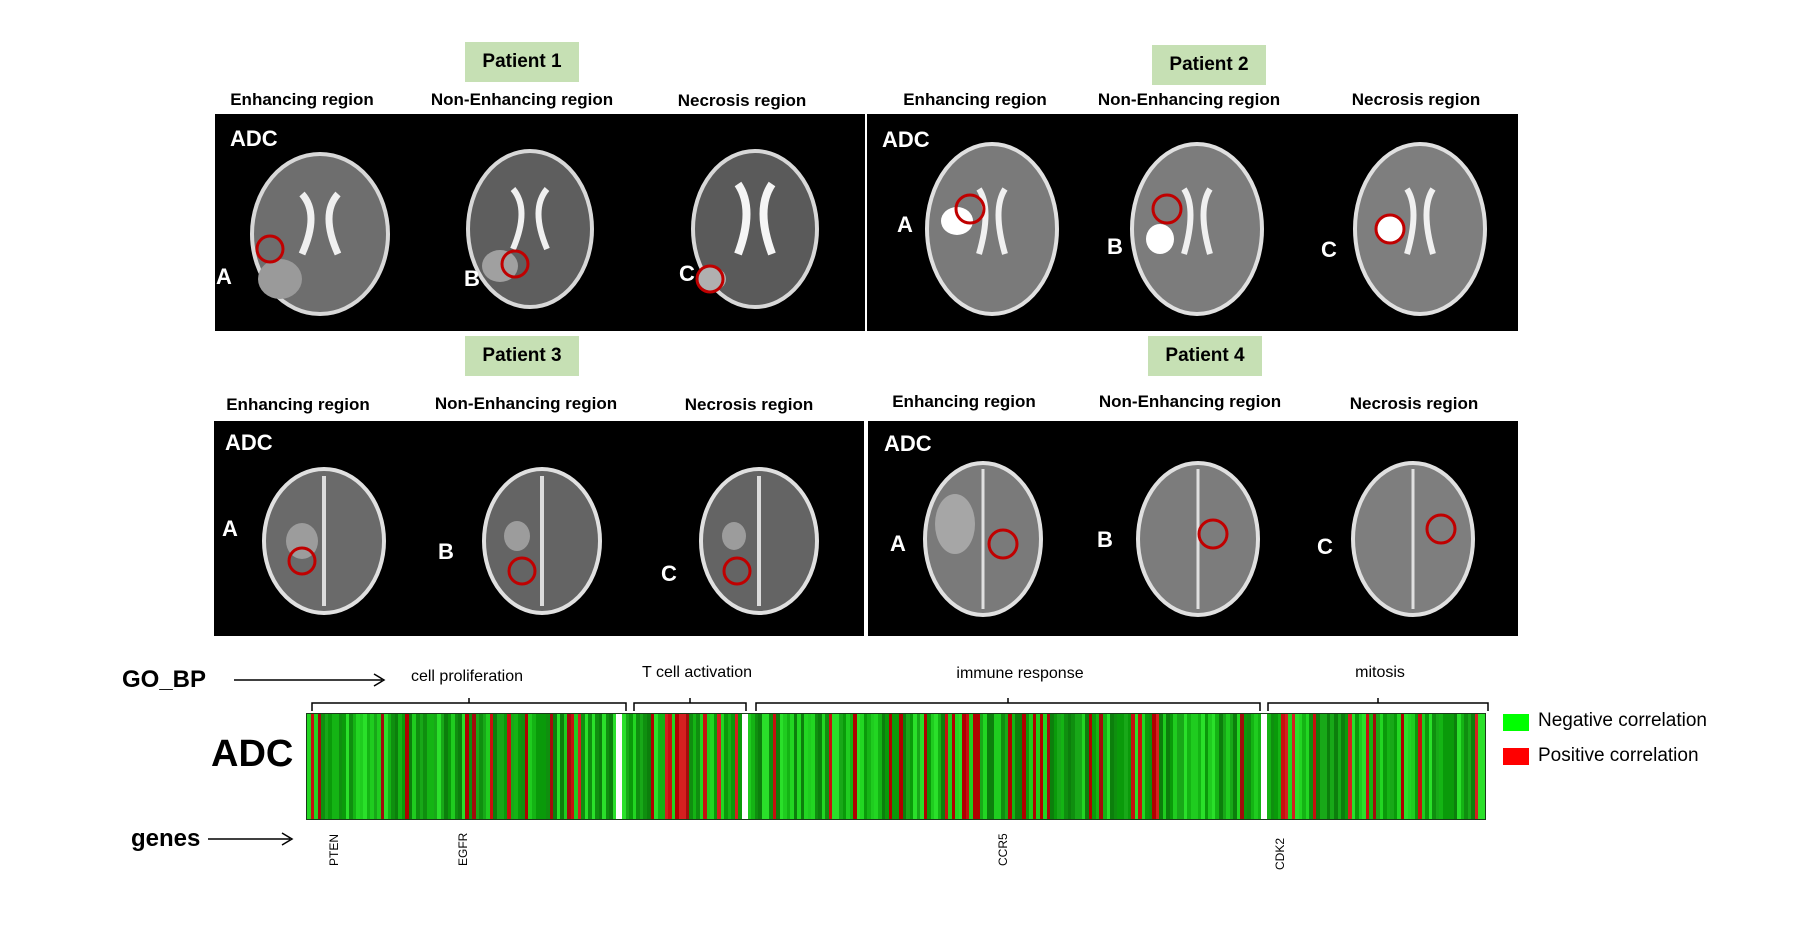  What do you see at coordinates (467, 676) in the screenshot?
I see `go-term-cell-proliferation: cell proliferation` at bounding box center [467, 676].